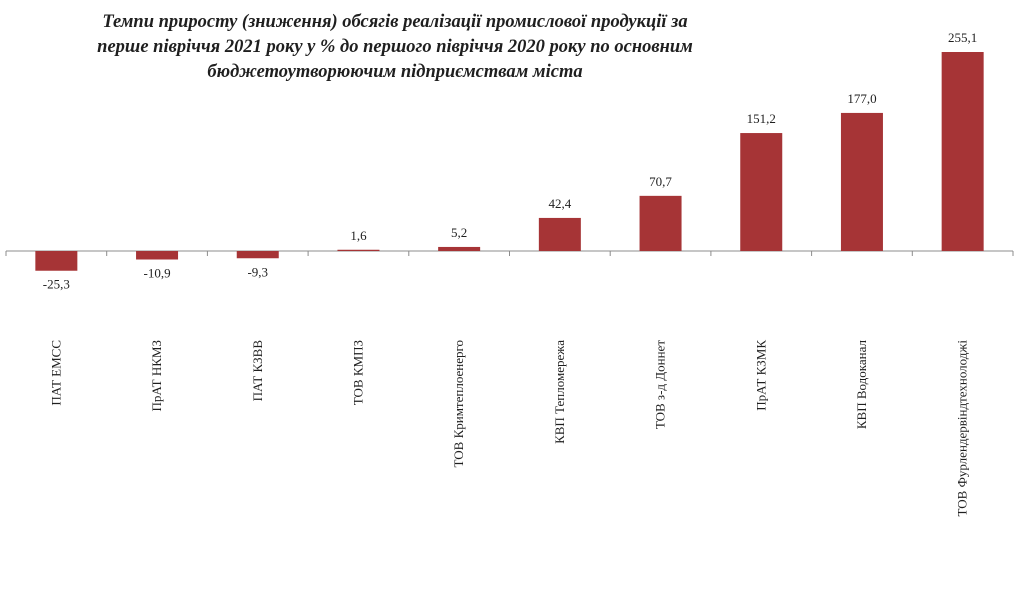 The image size is (1025, 615). What do you see at coordinates (962, 37) in the screenshot?
I see `data-label: 255,1` at bounding box center [962, 37].